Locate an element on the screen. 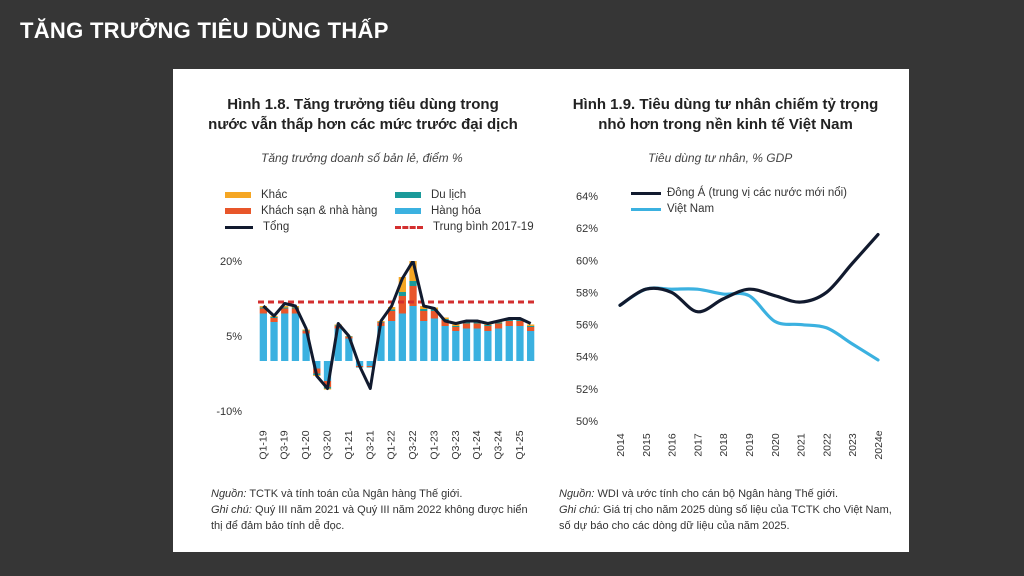 The image size is (1024, 576). x-tick-label: Q3-19 is located at coordinates (285, 444).